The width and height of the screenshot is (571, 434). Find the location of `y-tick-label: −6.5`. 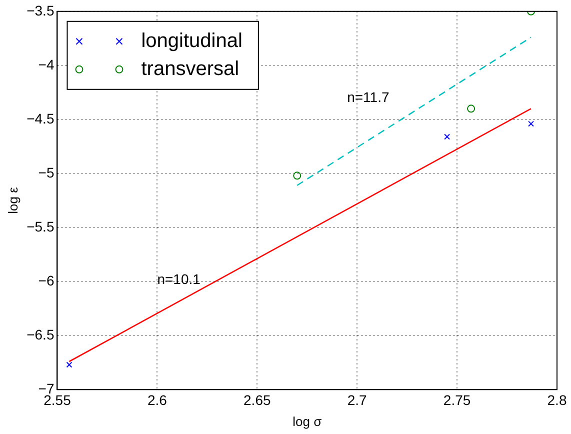

y-tick-label: −6.5 is located at coordinates (40, 334).